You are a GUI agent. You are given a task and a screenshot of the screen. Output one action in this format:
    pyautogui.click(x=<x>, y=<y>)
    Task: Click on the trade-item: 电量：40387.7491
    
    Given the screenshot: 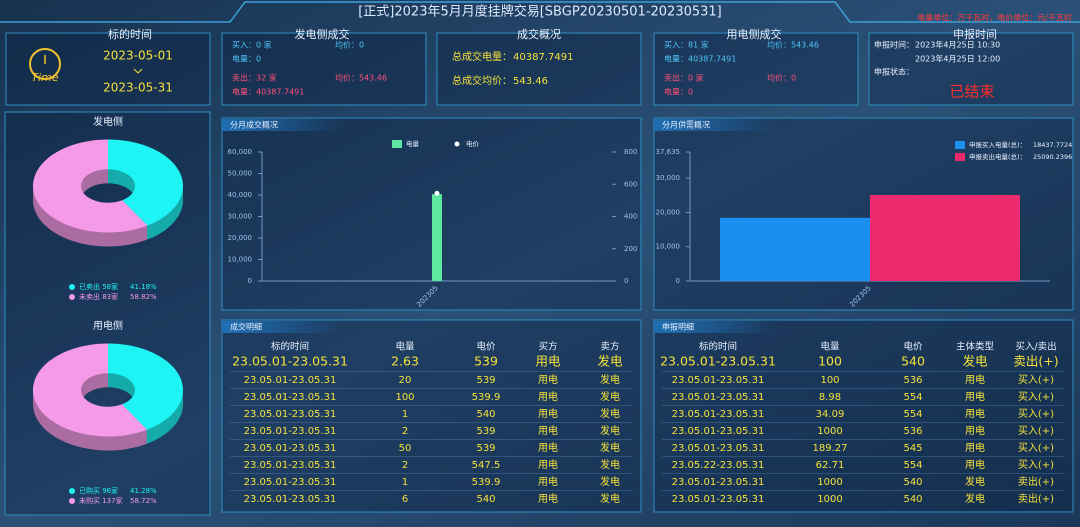 What is the action you would take?
    pyautogui.click(x=700, y=59)
    